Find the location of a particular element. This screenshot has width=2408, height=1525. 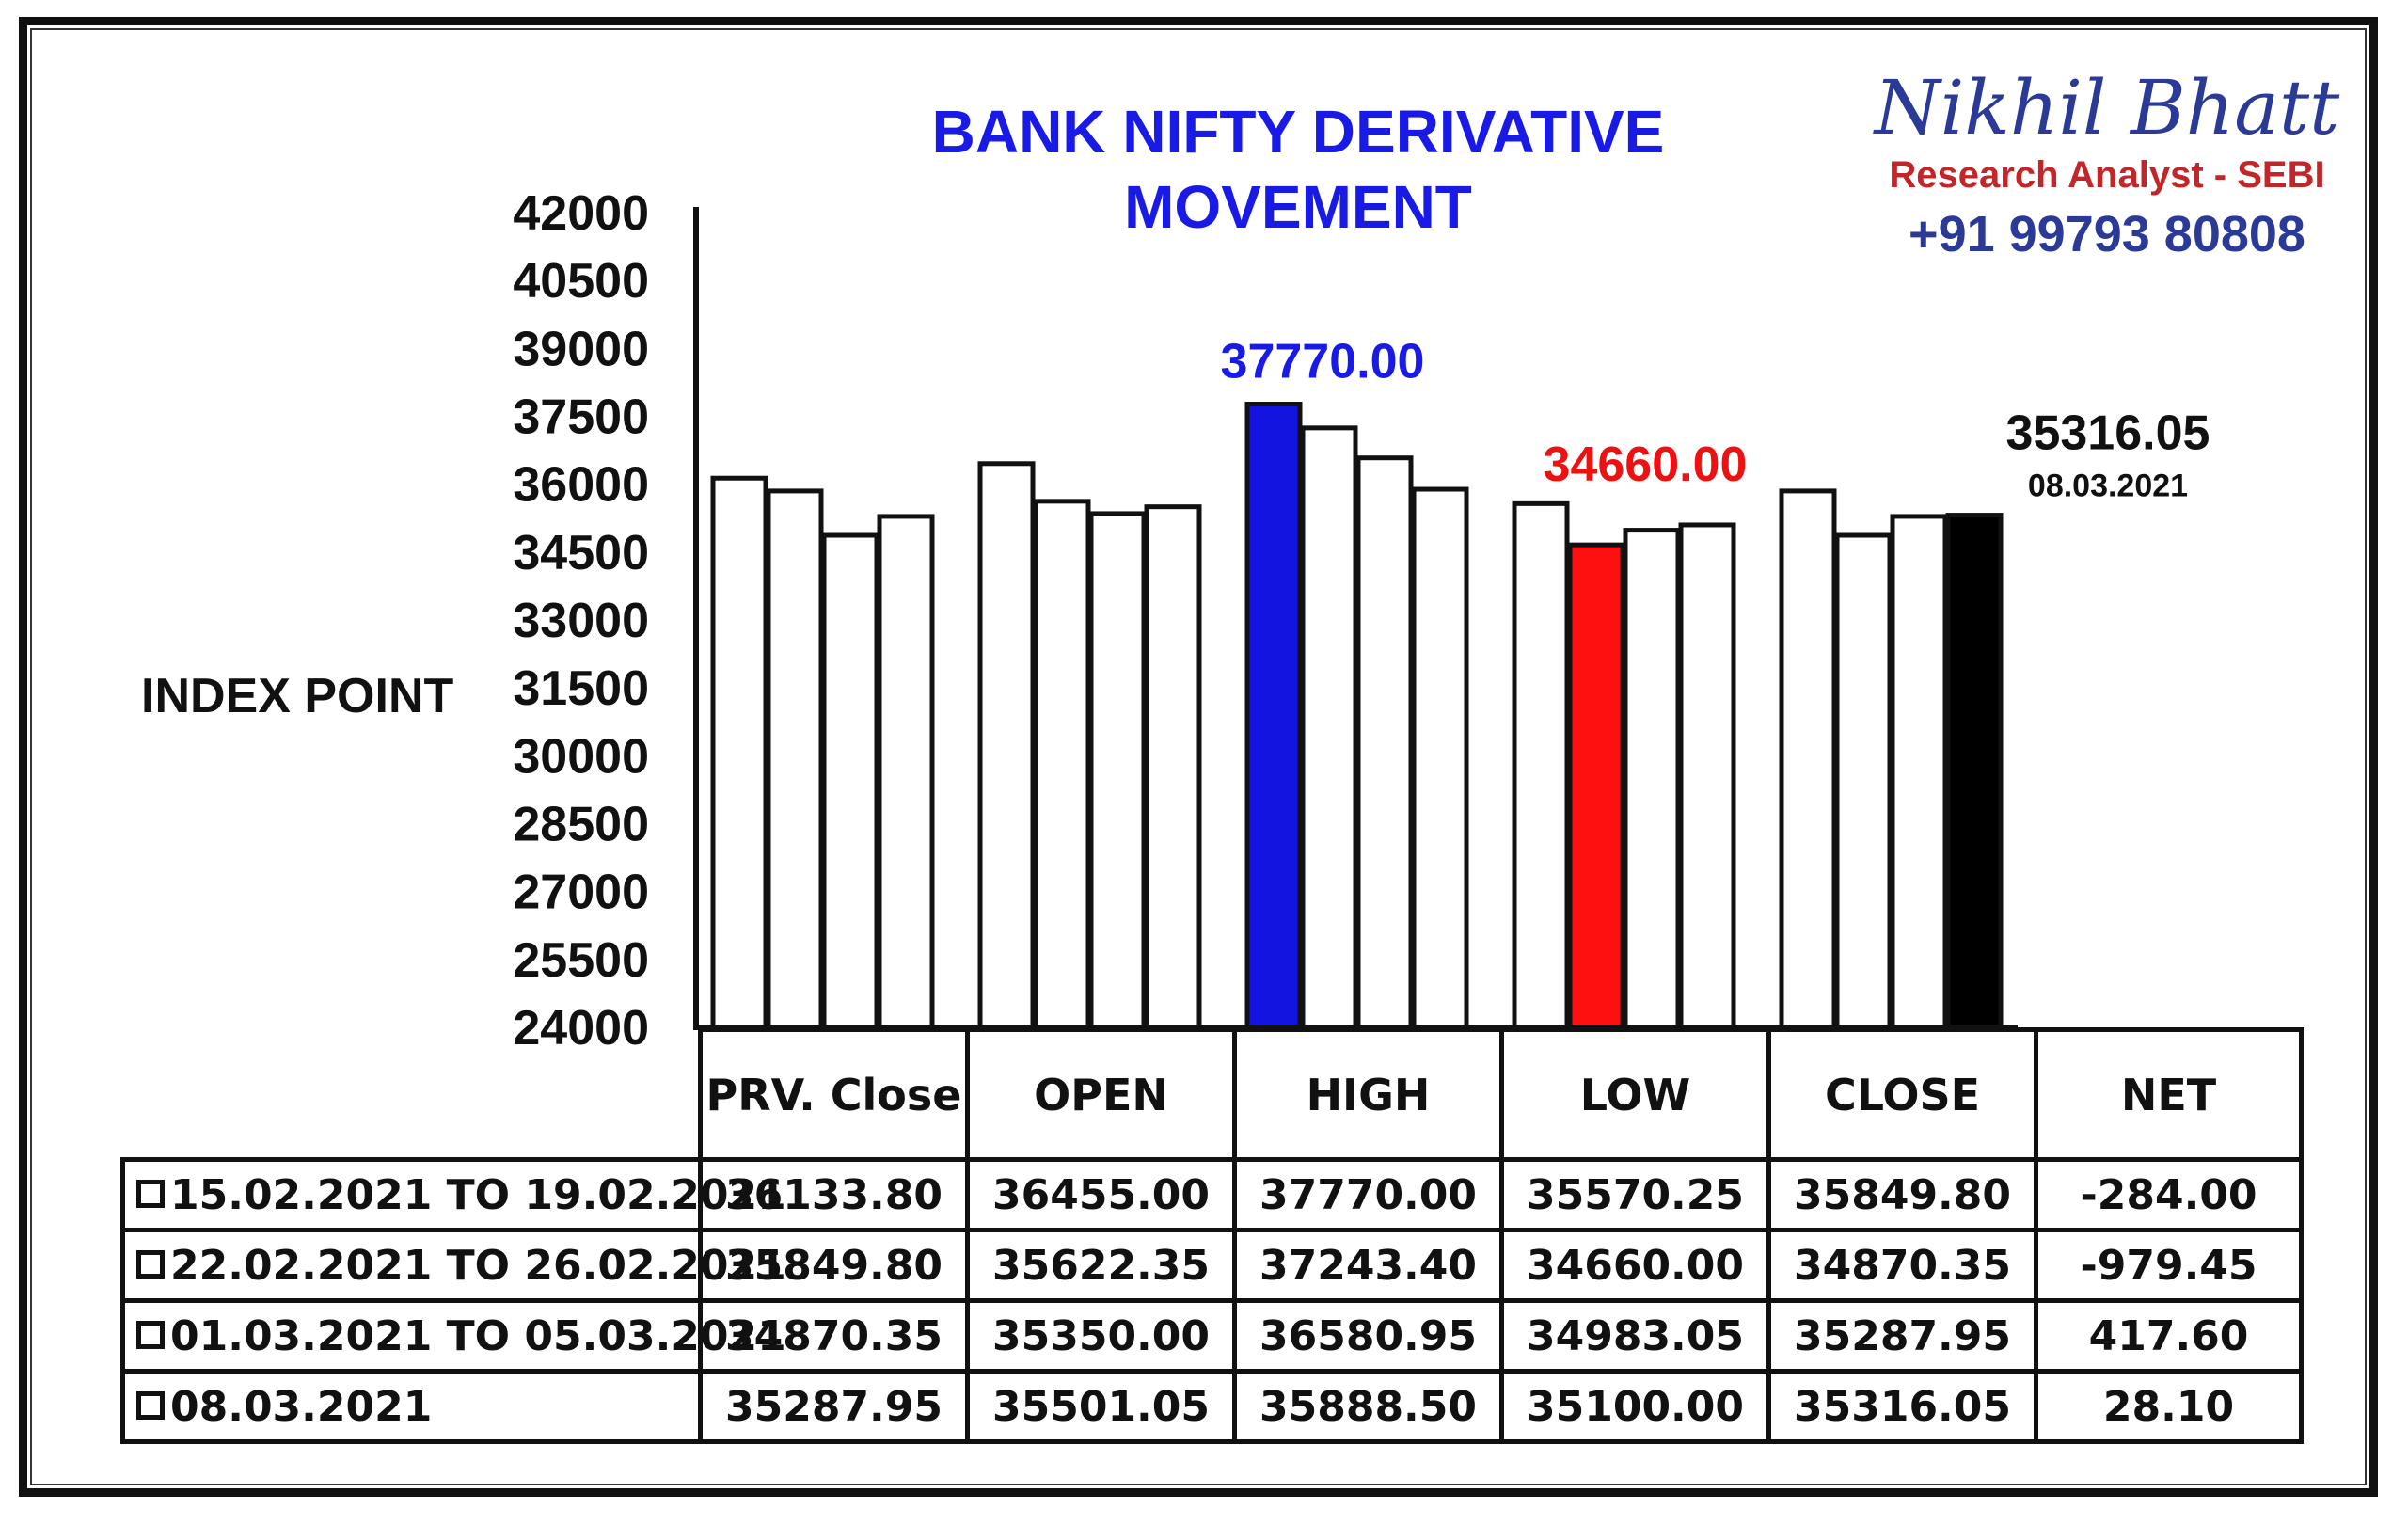

brand-role: Research Analyst - SEBI is located at coordinates (2107, 175).